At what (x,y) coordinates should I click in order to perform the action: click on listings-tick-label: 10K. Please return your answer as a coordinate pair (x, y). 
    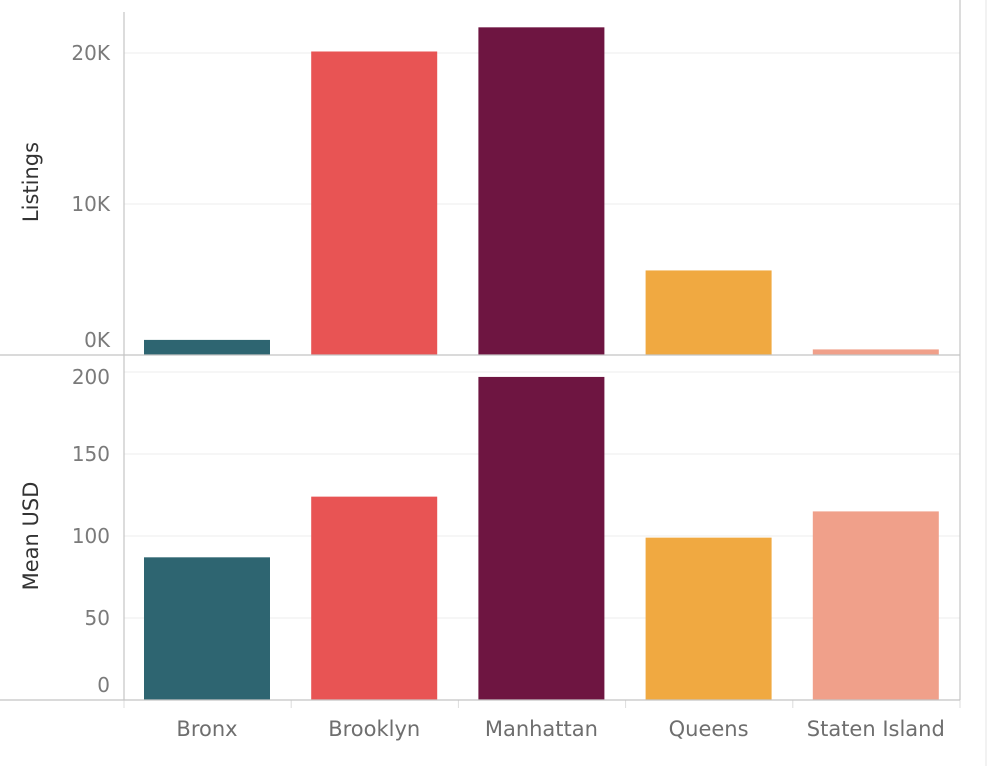
    Looking at the image, I should click on (90, 204).